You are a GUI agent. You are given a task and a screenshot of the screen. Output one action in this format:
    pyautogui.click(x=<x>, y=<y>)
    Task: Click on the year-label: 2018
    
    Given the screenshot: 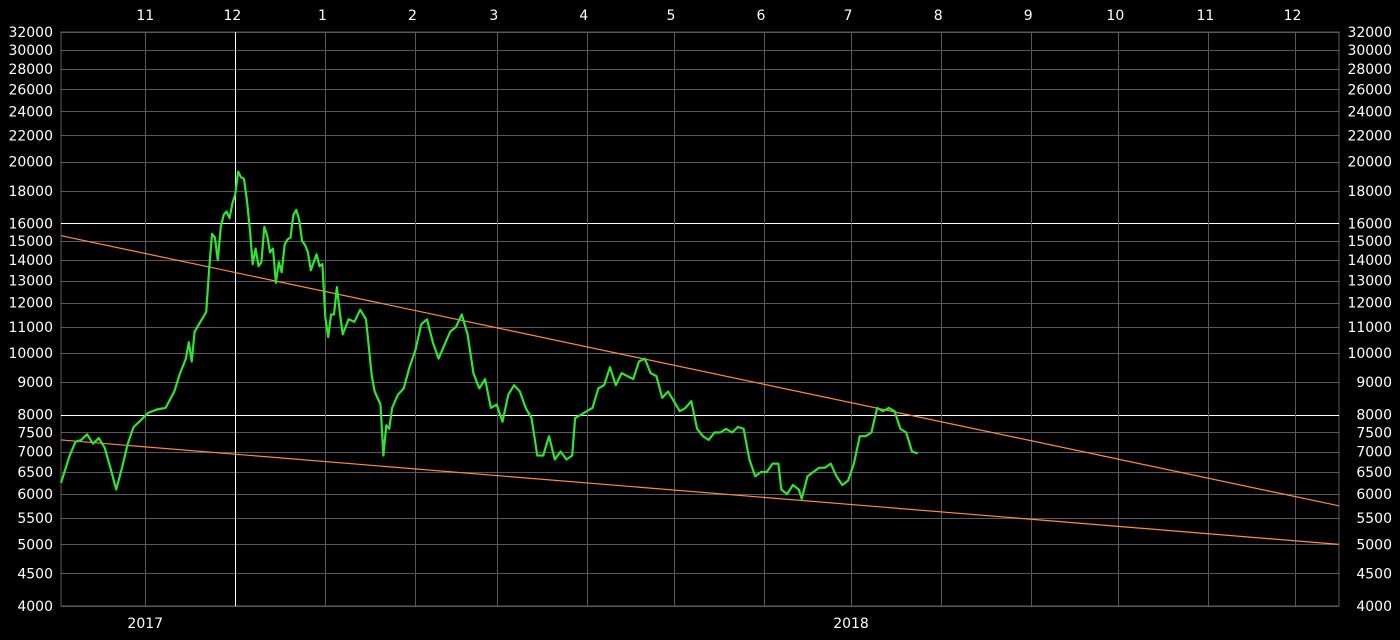 What is the action you would take?
    pyautogui.click(x=851, y=624)
    